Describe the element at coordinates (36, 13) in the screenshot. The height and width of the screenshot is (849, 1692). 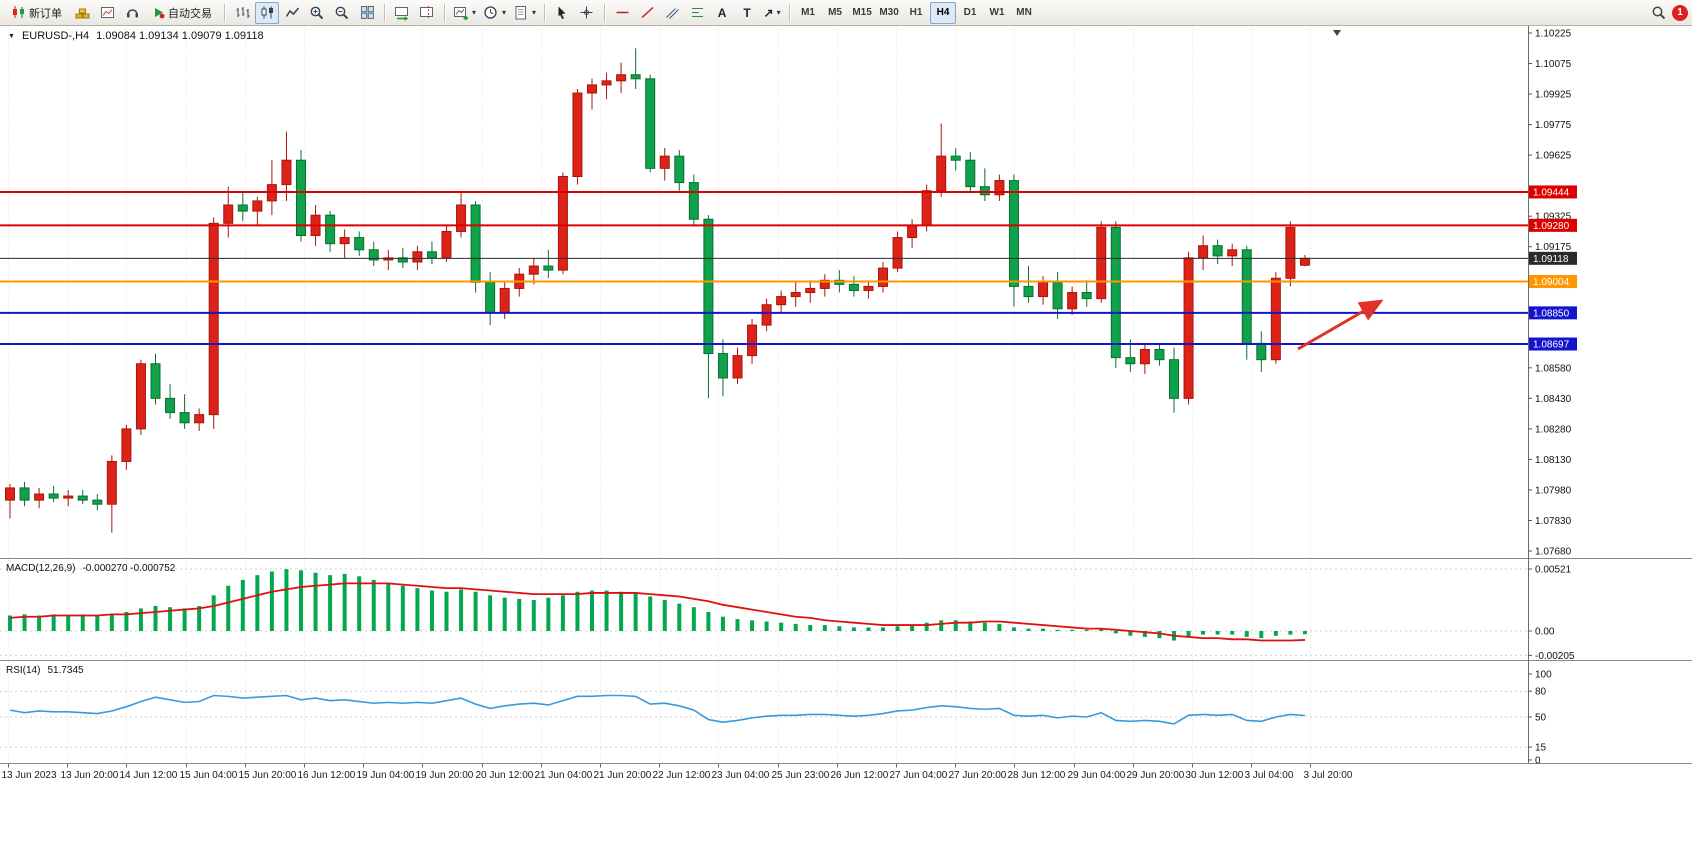
I see `new-order-button: 新订单` at that location.